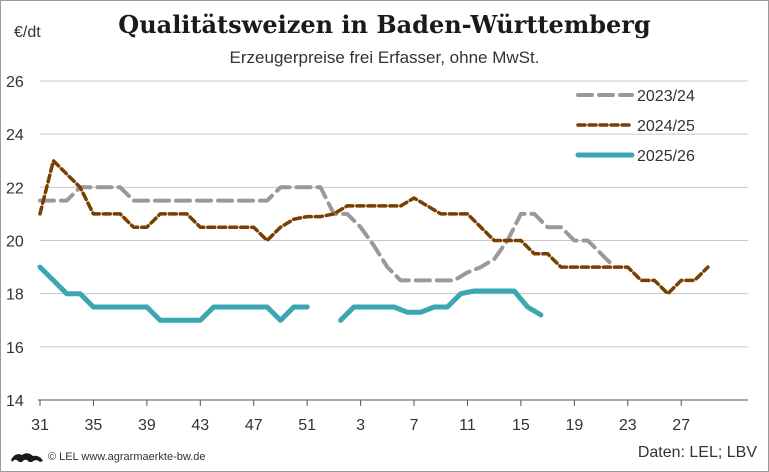  Describe the element at coordinates (384, 24) in the screenshot. I see `chart-title: Qualitätsweizen in Baden-Württemberg` at that location.